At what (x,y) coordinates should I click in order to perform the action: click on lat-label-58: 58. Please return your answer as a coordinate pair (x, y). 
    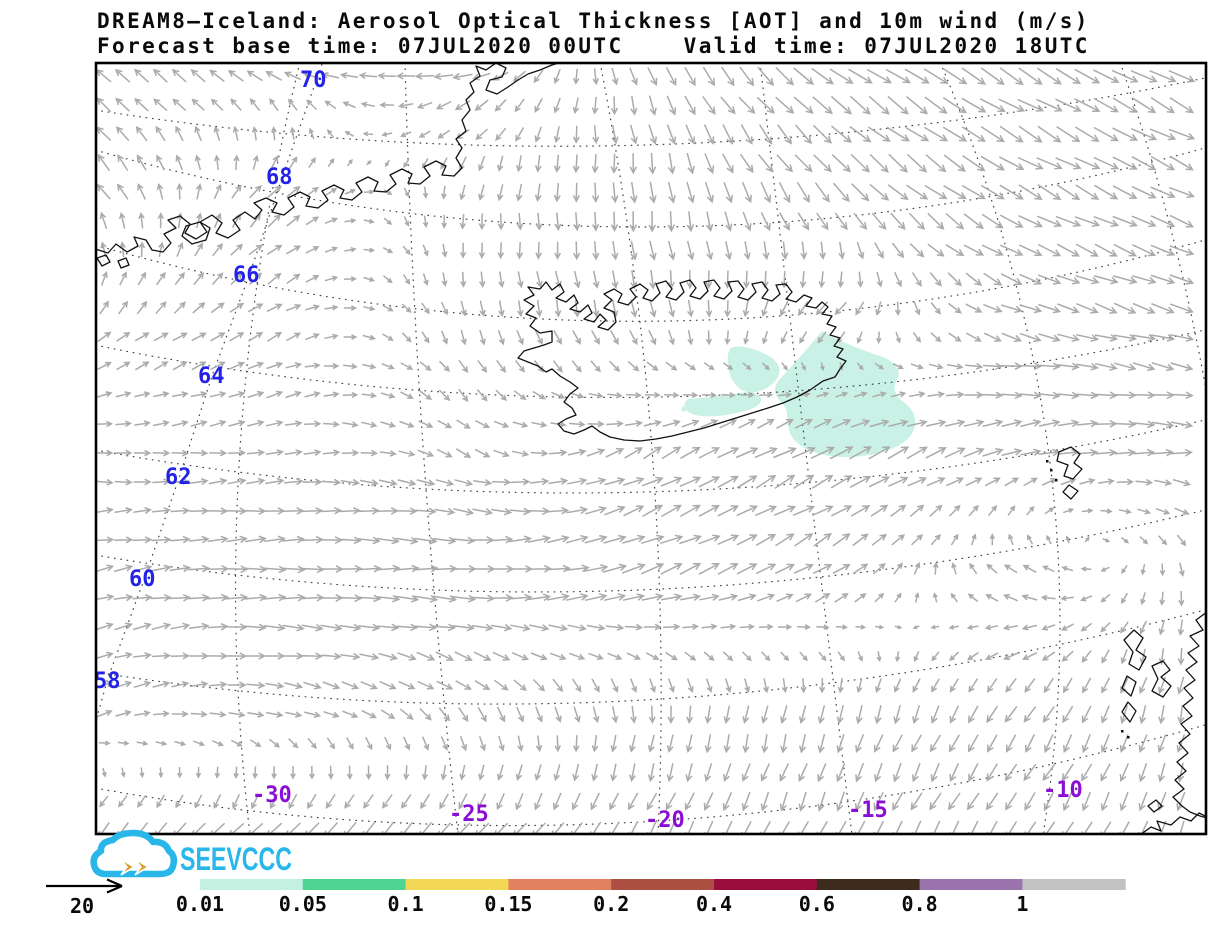
    Looking at the image, I should click on (107, 681).